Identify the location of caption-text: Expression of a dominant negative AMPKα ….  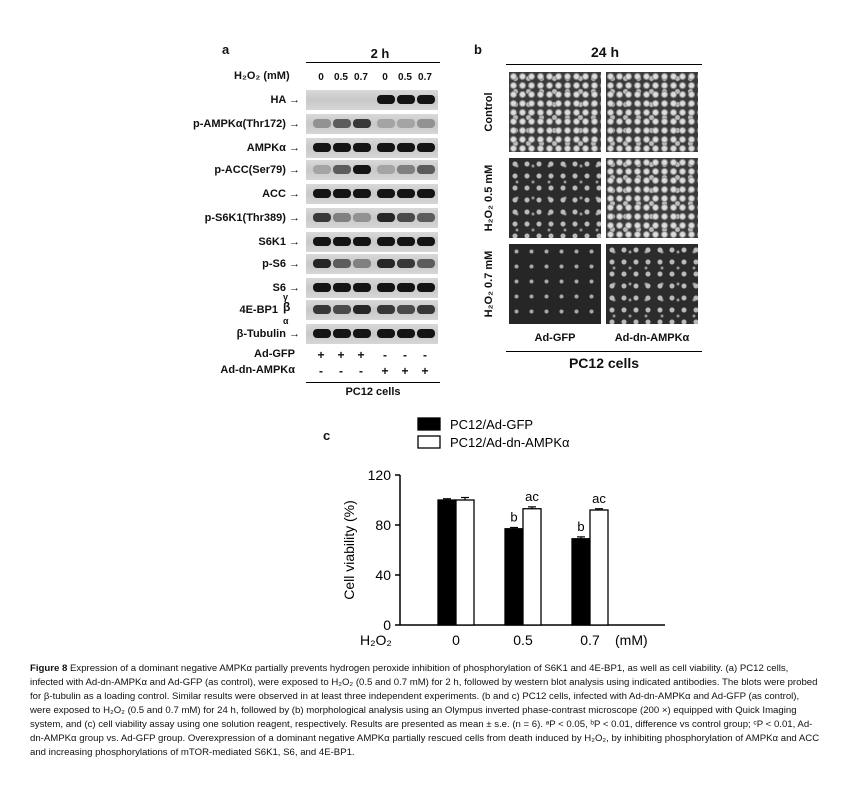
(424, 710).